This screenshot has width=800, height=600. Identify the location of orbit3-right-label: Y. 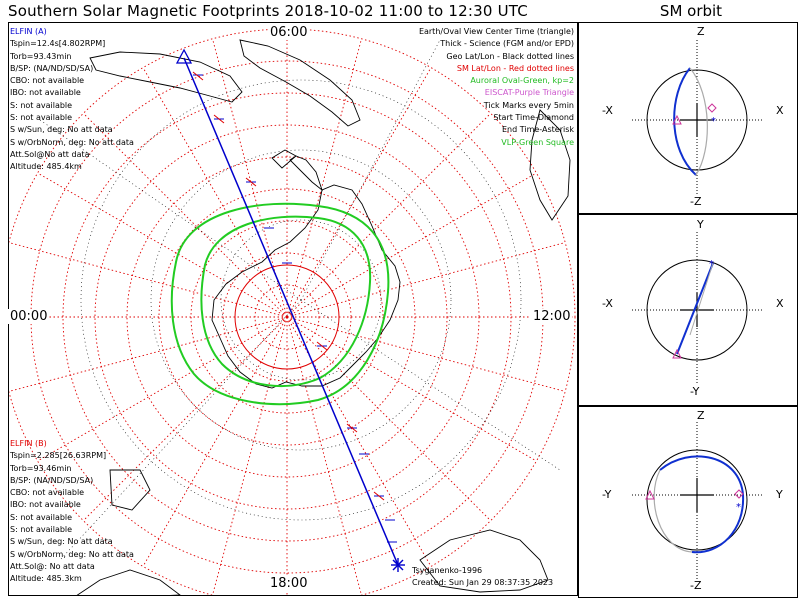
(779, 494).